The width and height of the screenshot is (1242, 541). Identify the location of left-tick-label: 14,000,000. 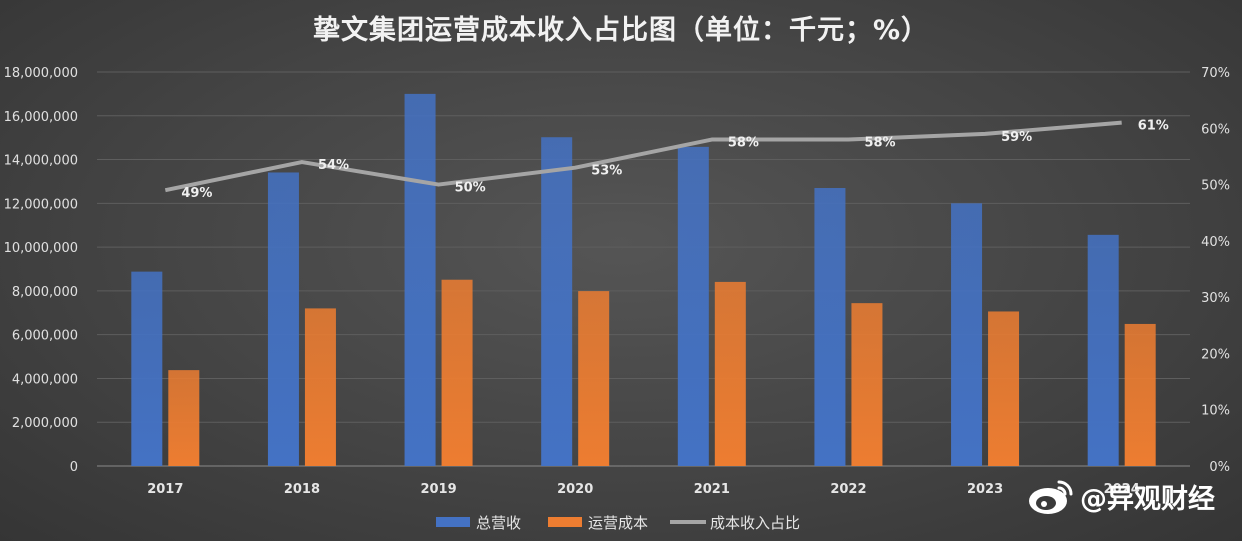
(41, 161).